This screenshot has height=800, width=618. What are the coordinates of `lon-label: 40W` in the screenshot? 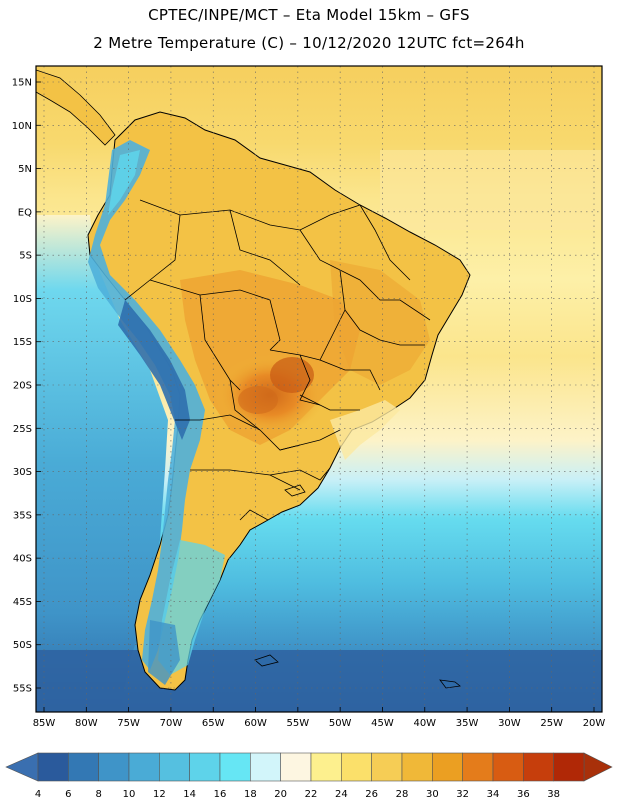 It's located at (424, 723).